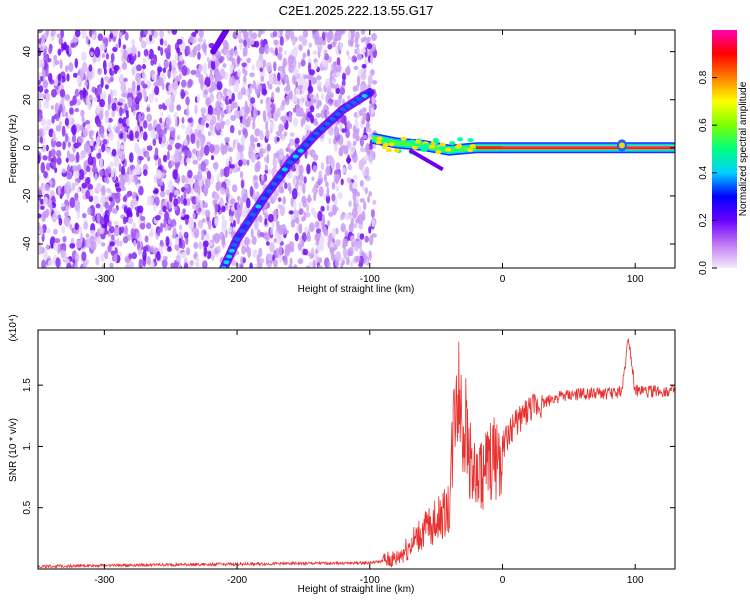 This screenshot has height=605, width=750. What do you see at coordinates (635, 580) in the screenshot?
I see `snr-x-tick-label: 100` at bounding box center [635, 580].